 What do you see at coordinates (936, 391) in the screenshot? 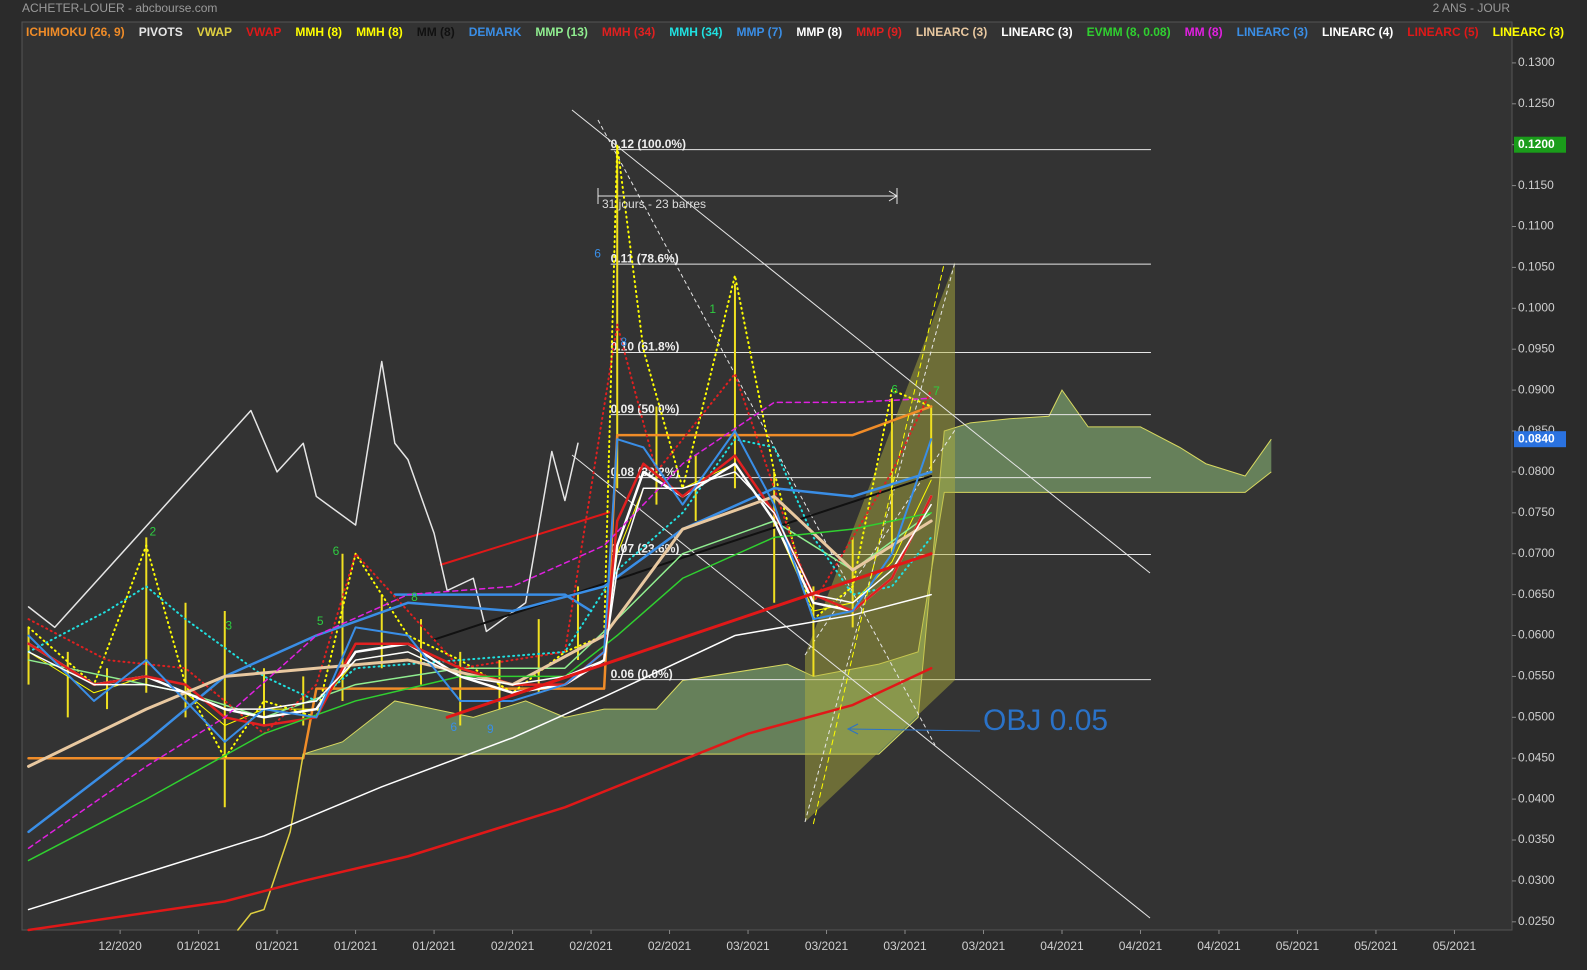
I see `demark-count: 7` at bounding box center [936, 391].